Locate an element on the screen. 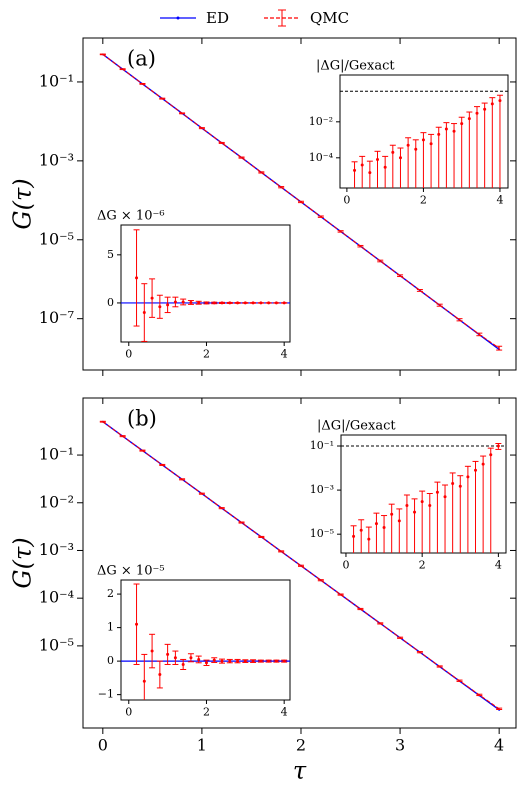  legend-label: ED is located at coordinates (217, 18).